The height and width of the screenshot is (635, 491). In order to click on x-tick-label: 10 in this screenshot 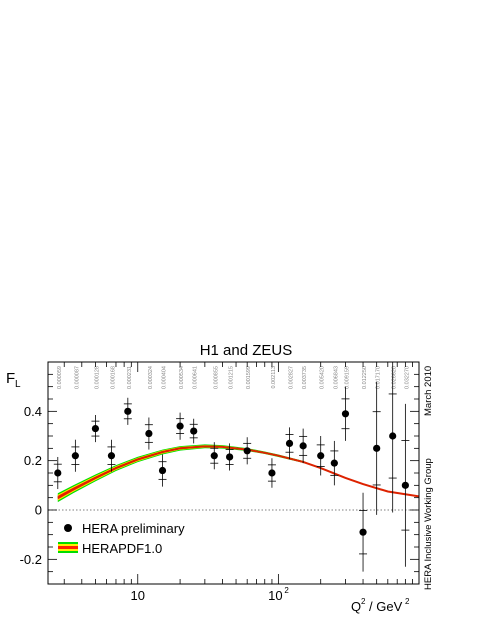, I will do `click(138, 595)`.